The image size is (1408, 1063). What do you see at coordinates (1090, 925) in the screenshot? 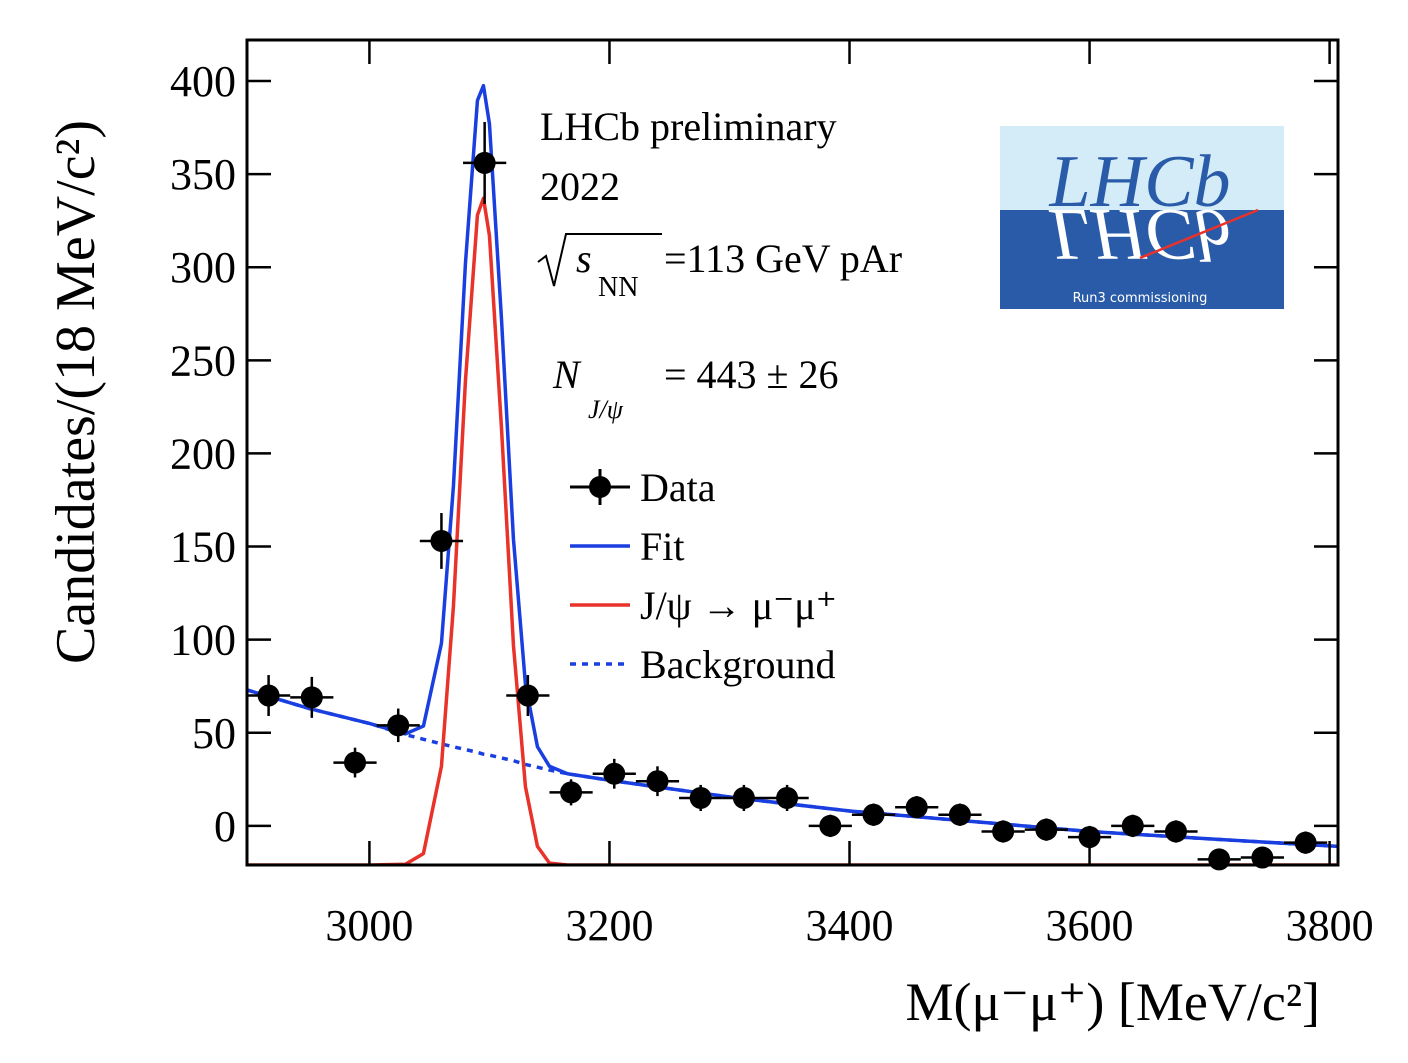
I see `x-tick-label: 3600` at bounding box center [1090, 925].